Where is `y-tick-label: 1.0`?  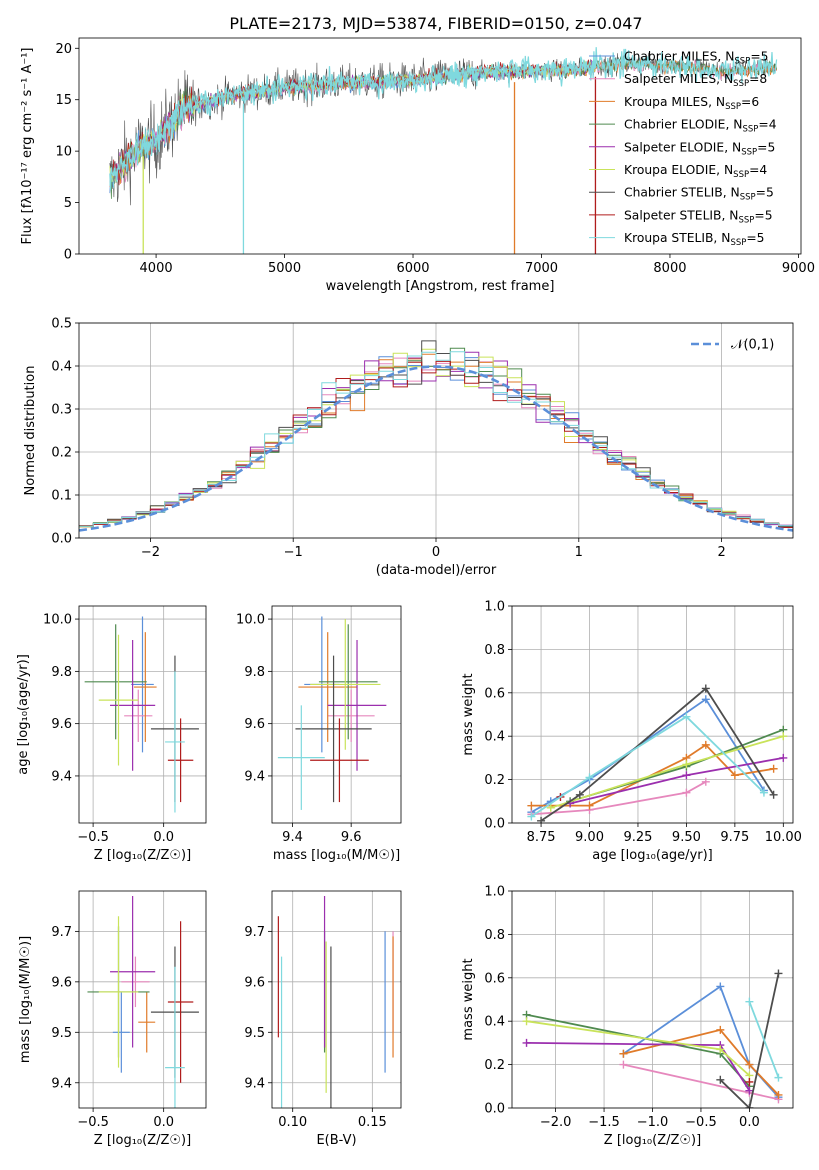
y-tick-label: 1.0 is located at coordinates (494, 892).